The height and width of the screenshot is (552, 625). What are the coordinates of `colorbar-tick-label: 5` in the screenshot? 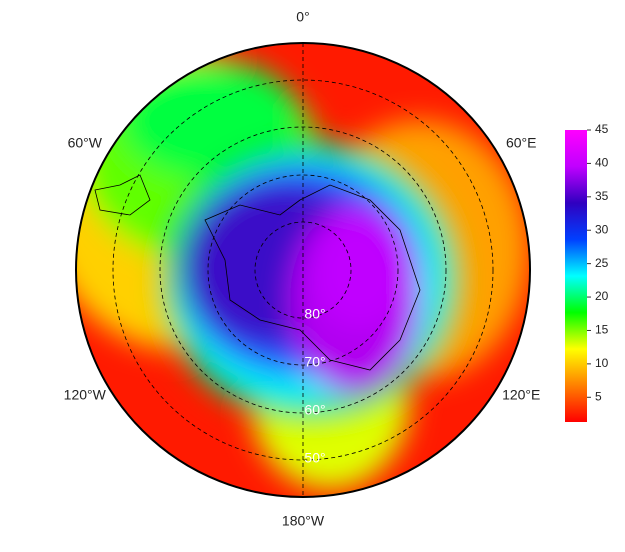 It's located at (598, 396).